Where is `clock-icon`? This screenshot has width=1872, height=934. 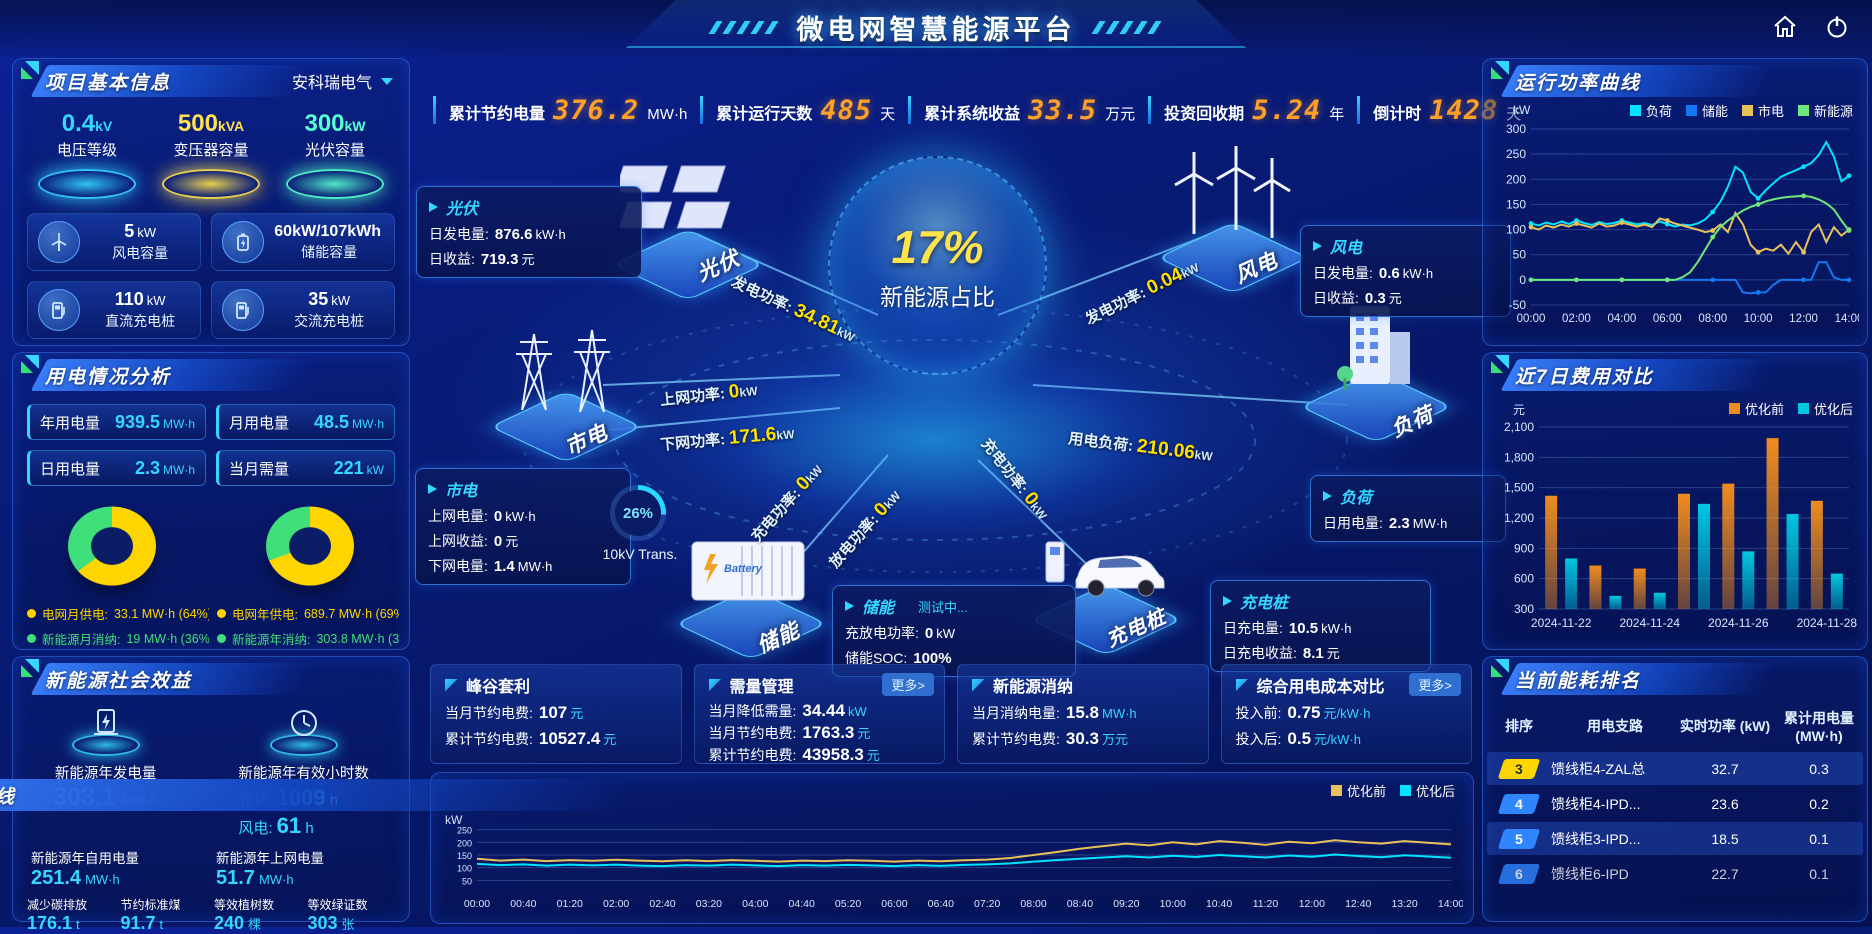
clock-icon is located at coordinates (303, 723).